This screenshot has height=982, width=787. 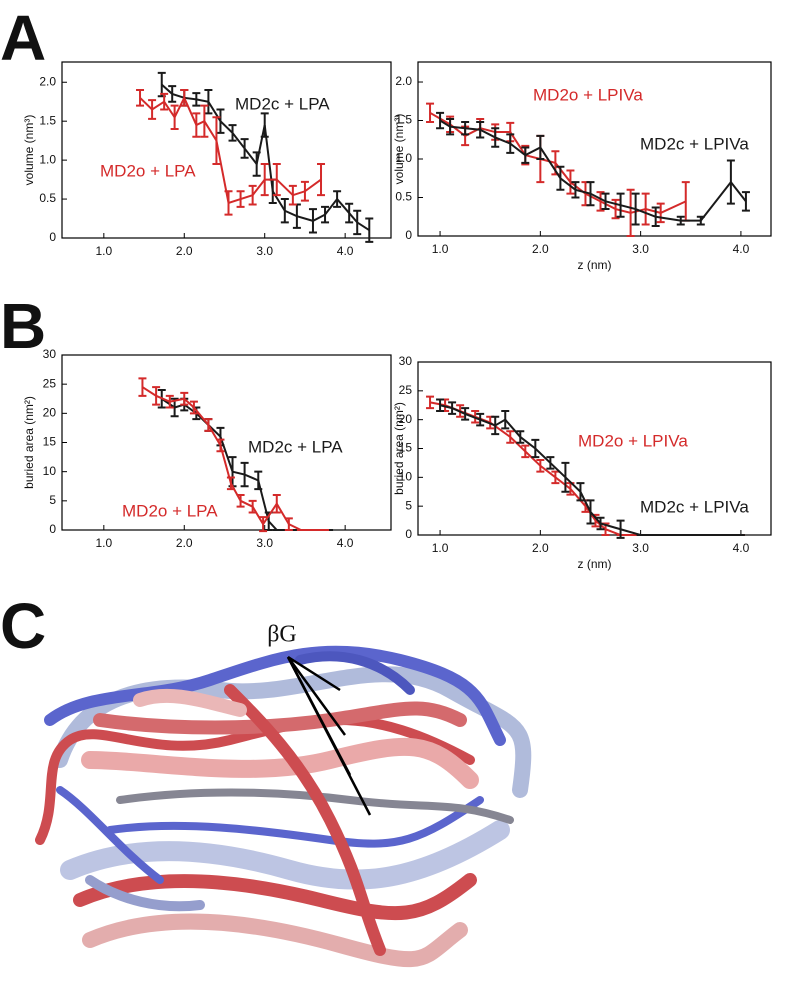 What do you see at coordinates (329, 735) in the screenshot?
I see `pointer-lines` at bounding box center [329, 735].